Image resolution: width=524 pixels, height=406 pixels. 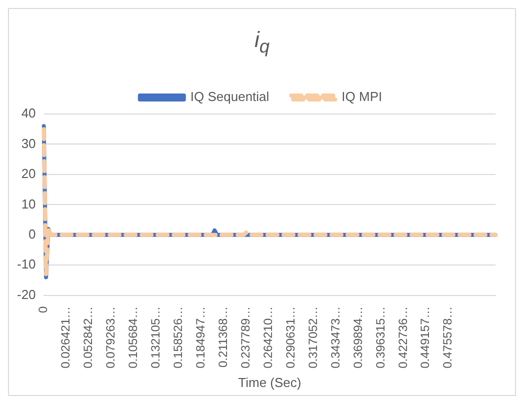 What do you see at coordinates (26, 264) in the screenshot?
I see `y-tick-label: -10` at bounding box center [26, 264].